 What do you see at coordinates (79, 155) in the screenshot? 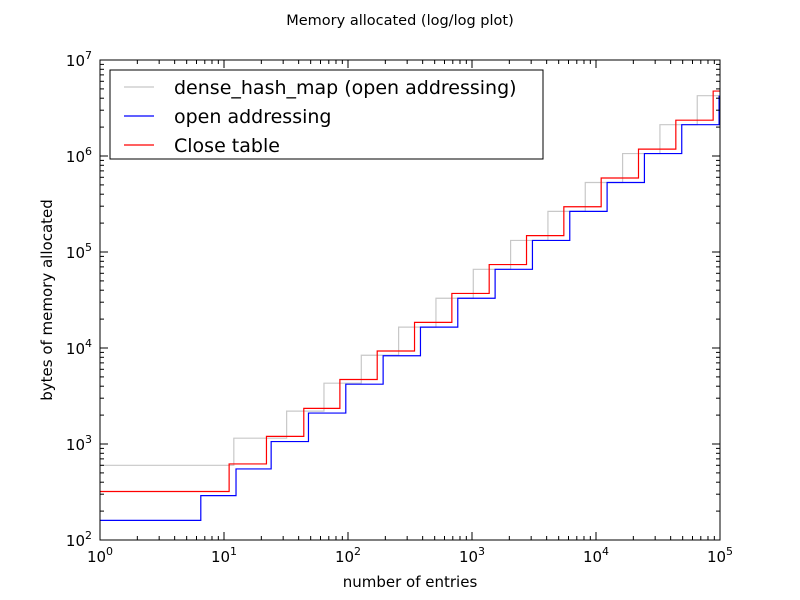
I see `y-tick-label: 10⁶` at bounding box center [79, 155].